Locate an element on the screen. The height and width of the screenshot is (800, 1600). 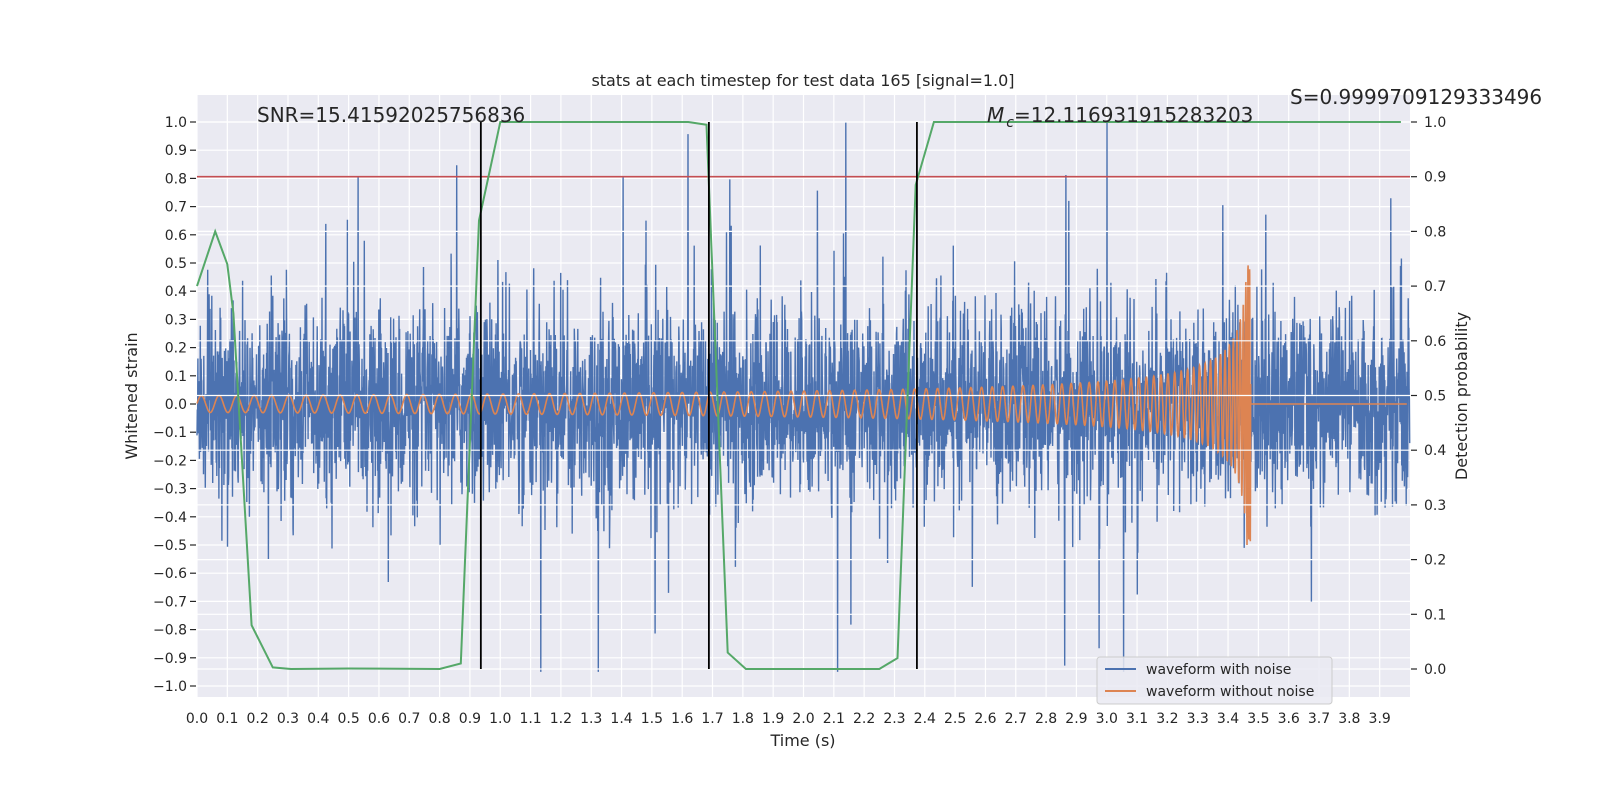
tick-label-x: 3.6 is located at coordinates (1289, 719).